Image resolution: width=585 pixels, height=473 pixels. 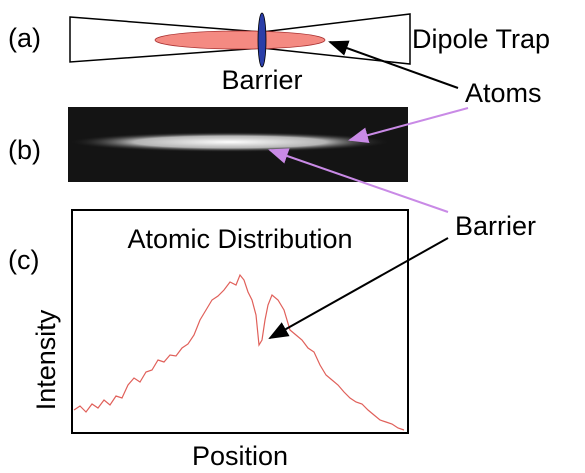 I want to click on plot-title: Atomic Distribution, so click(x=239, y=239).